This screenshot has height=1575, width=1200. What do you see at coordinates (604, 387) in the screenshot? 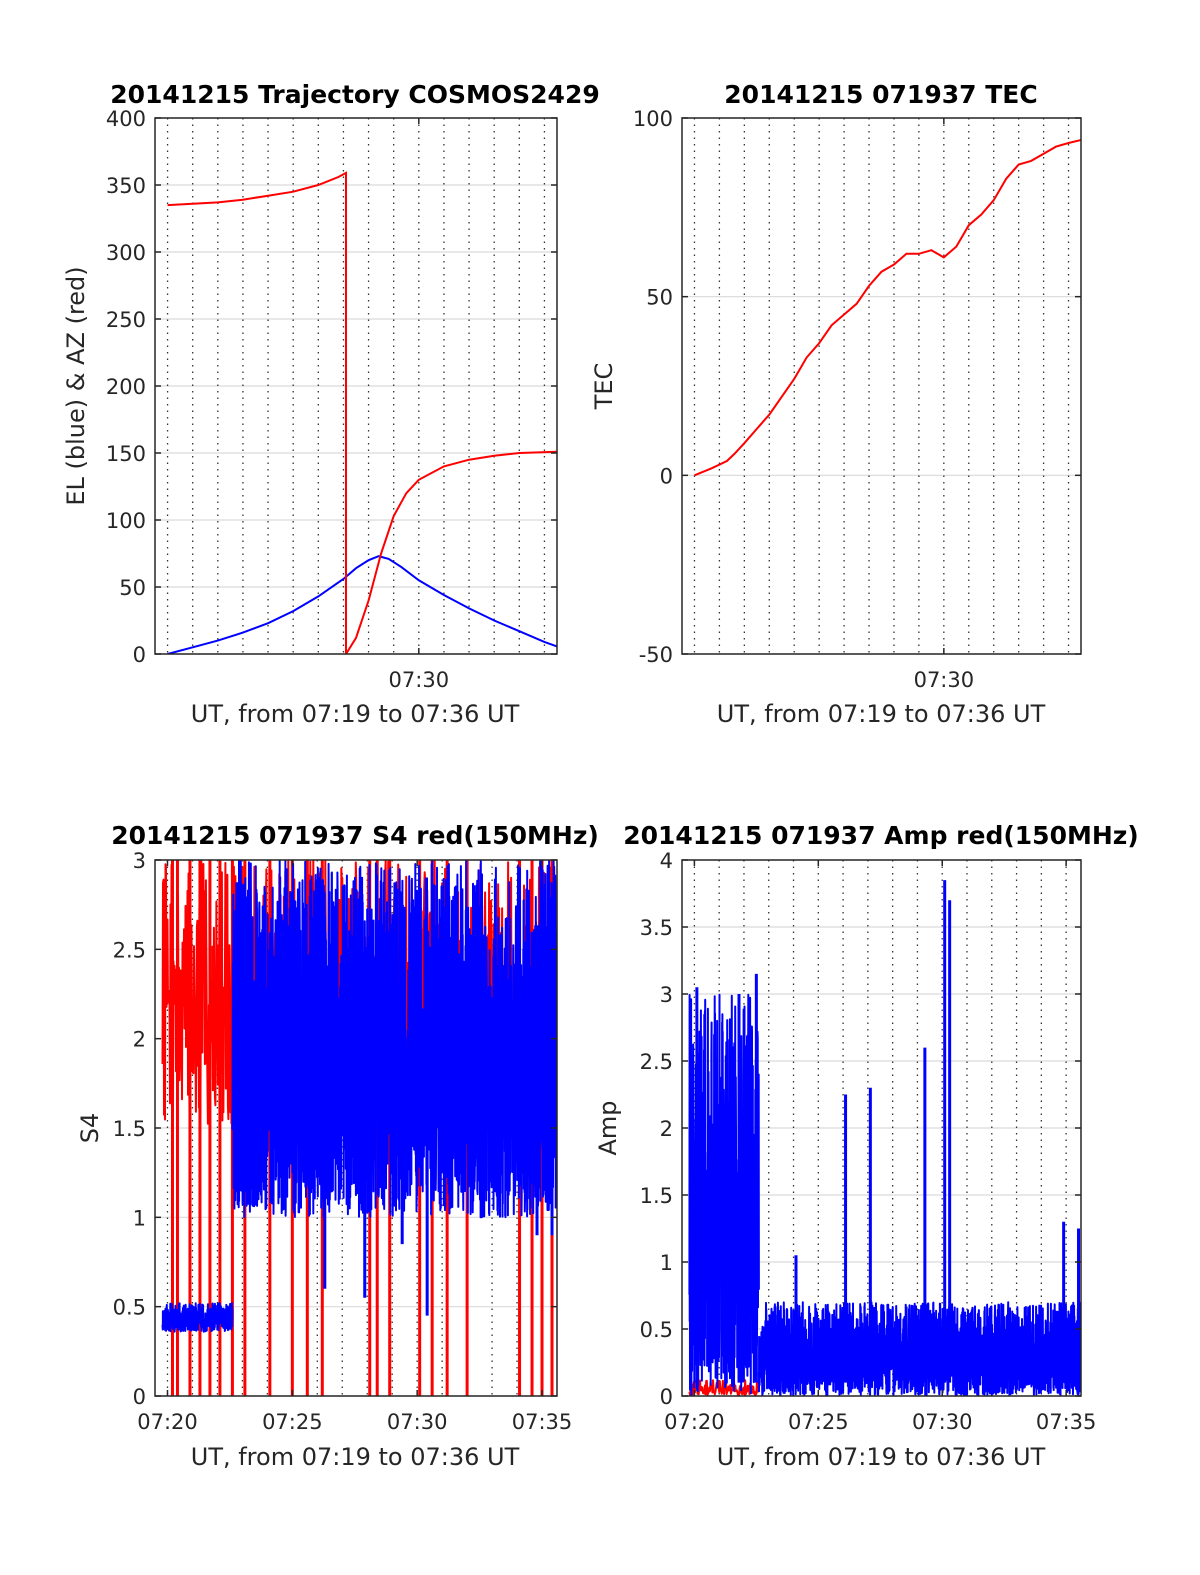
I see `tec-ylabel: TEC` at bounding box center [604, 387].